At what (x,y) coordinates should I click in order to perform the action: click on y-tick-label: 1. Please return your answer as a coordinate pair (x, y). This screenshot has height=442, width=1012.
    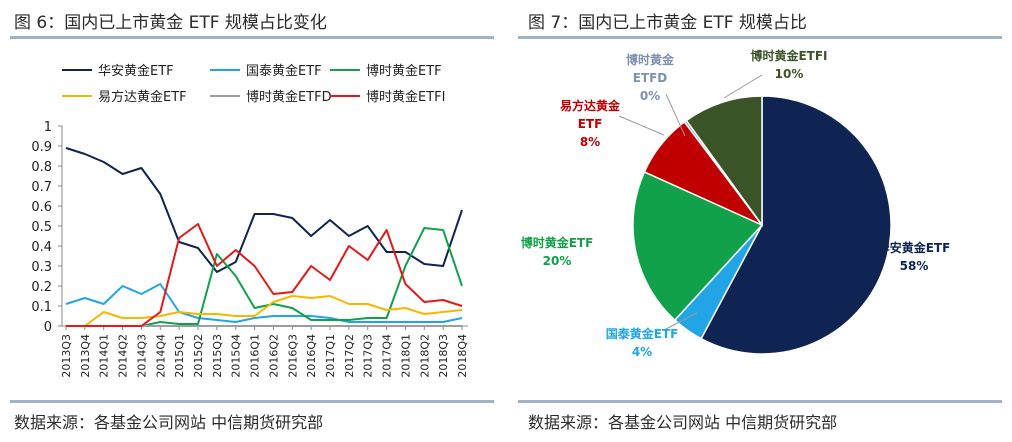
    Looking at the image, I should click on (48, 127).